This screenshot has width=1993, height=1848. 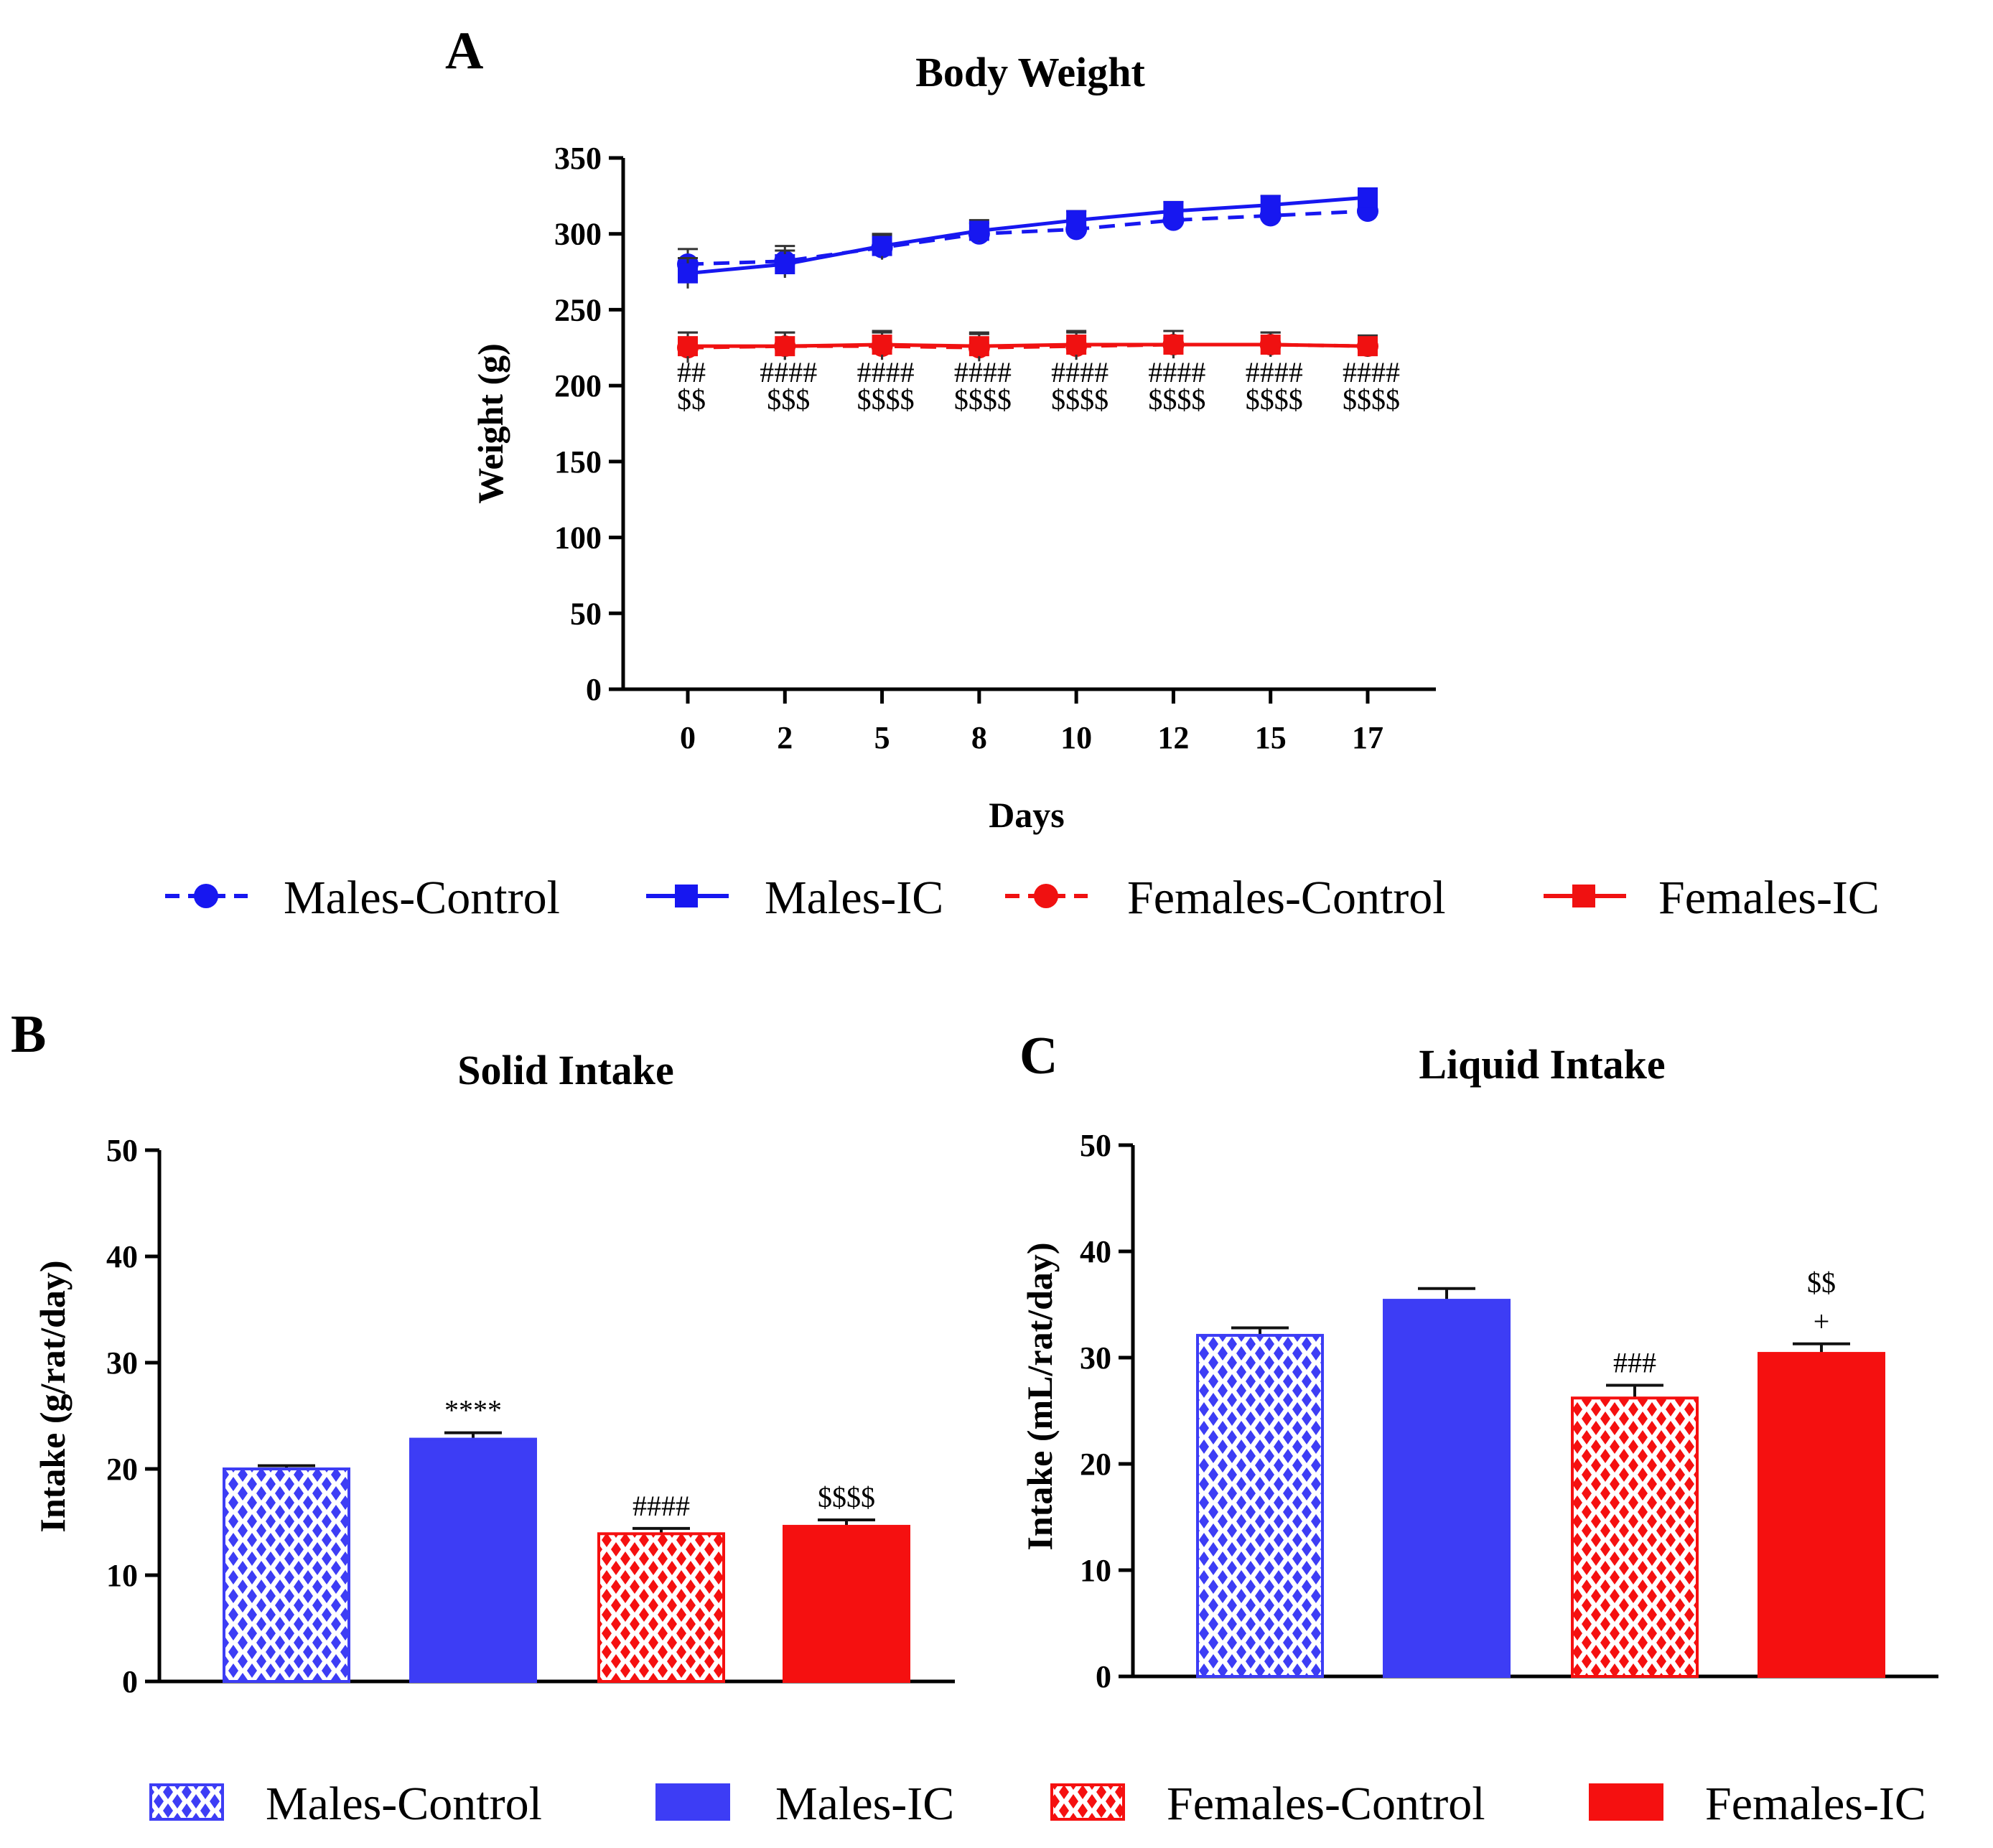 What do you see at coordinates (661, 1506) in the screenshot?
I see `significance-label: ####` at bounding box center [661, 1506].